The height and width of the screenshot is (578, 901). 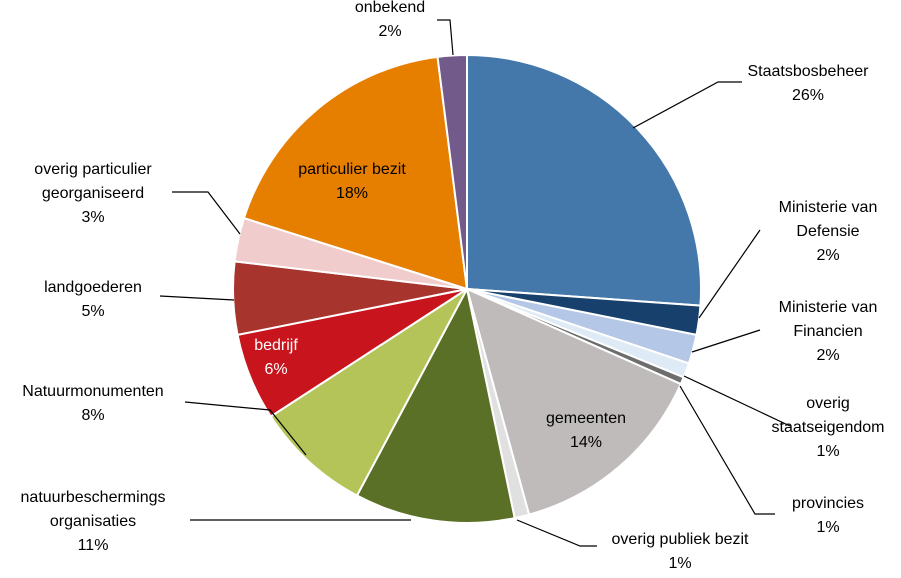 What do you see at coordinates (827, 231) in the screenshot?
I see `slice-label-ministerie-van-defensie-1: Defensie` at bounding box center [827, 231].